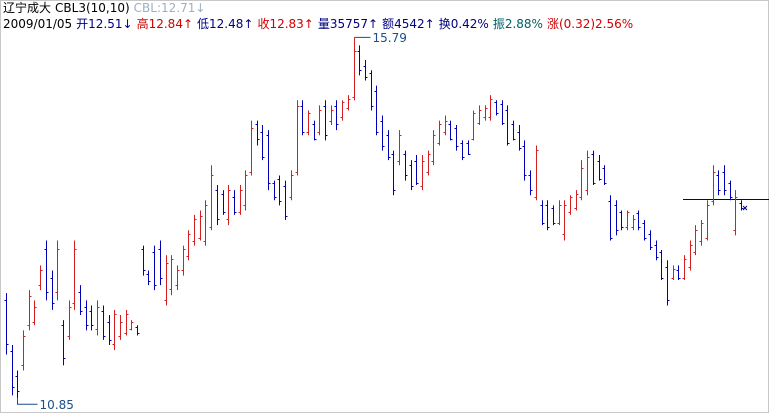  I want to click on min-leader, so click(27, 401).